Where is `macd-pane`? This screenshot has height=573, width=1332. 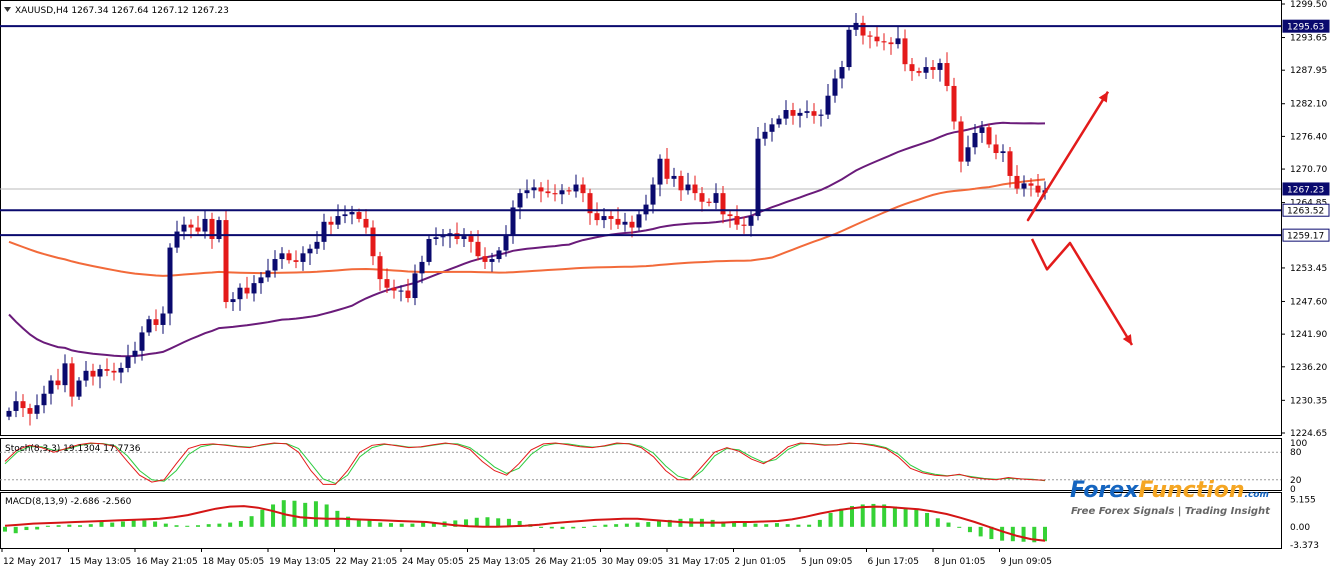
macd-pane is located at coordinates (641, 520).